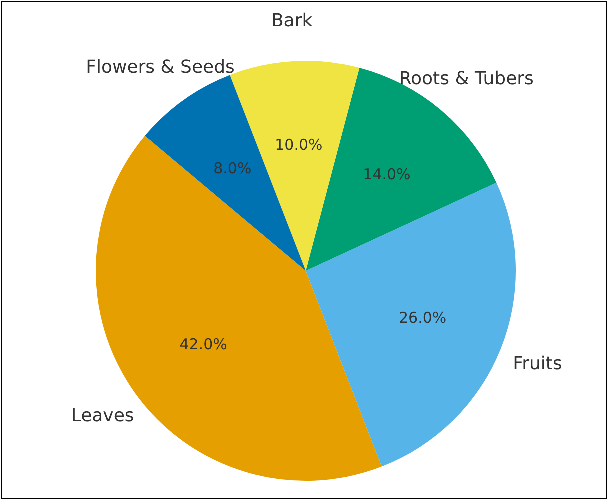  I want to click on data-label: 14.0%, so click(387, 174).